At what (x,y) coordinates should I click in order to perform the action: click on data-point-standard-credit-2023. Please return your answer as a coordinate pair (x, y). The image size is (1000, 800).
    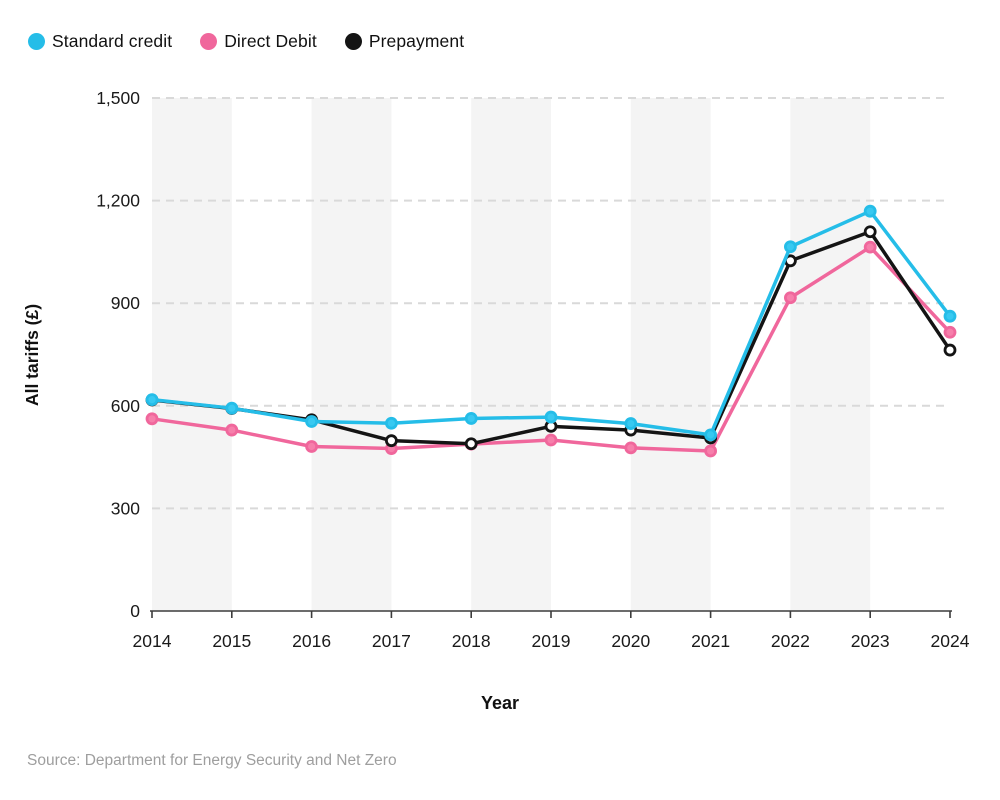
    Looking at the image, I should click on (870, 211).